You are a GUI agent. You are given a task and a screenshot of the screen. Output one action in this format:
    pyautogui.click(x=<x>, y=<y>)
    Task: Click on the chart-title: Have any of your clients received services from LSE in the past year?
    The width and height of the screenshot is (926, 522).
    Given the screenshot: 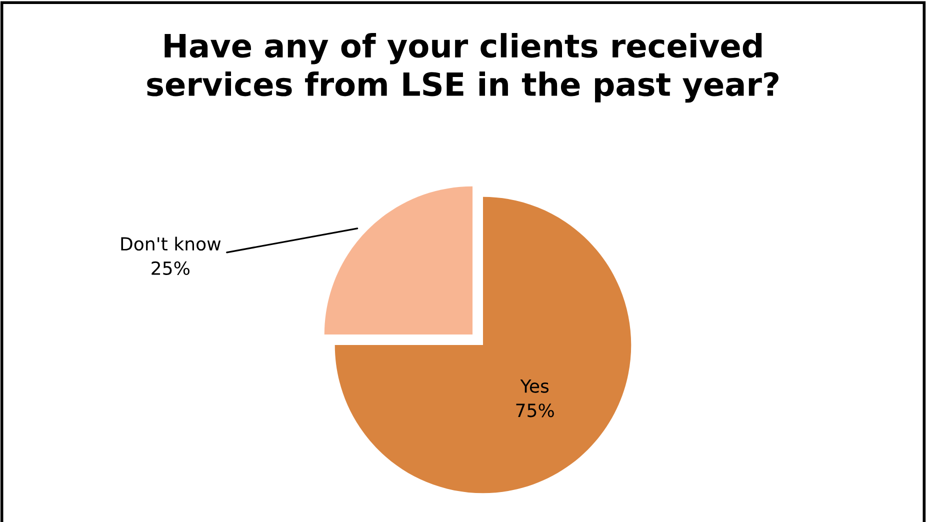 What is the action you would take?
    pyautogui.click(x=462, y=68)
    